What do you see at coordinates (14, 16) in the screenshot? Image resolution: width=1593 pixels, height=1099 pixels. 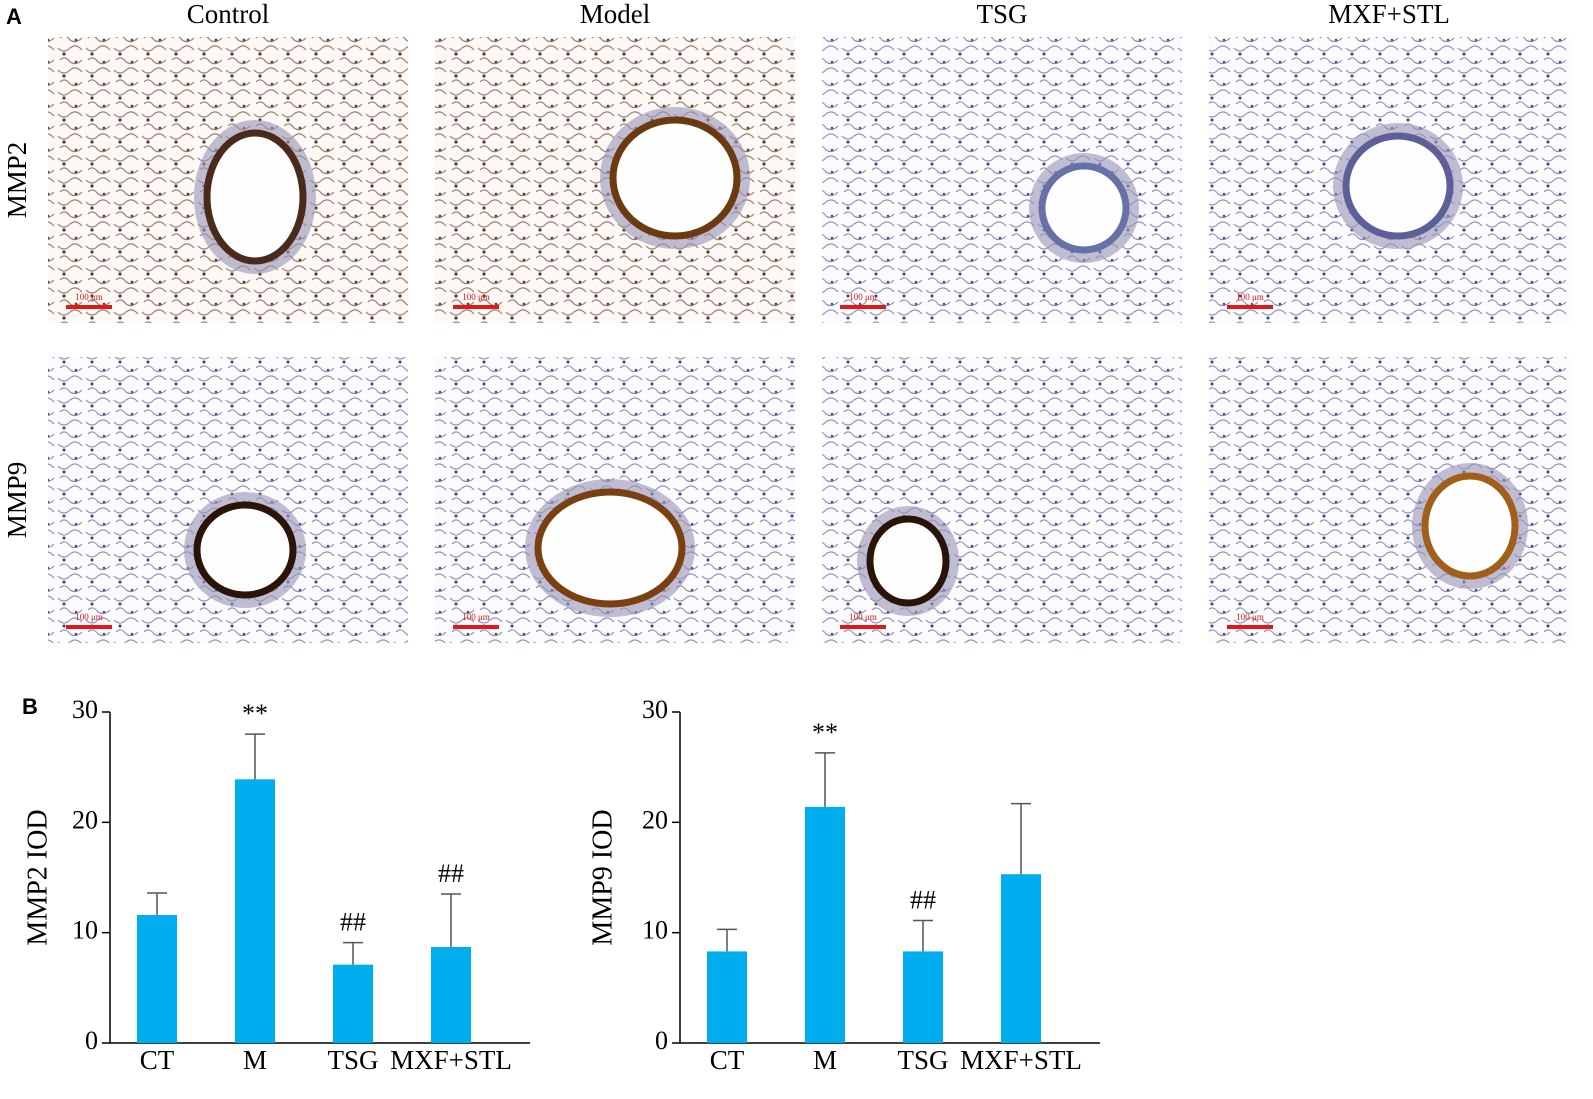 I see `panel-label: A` at bounding box center [14, 16].